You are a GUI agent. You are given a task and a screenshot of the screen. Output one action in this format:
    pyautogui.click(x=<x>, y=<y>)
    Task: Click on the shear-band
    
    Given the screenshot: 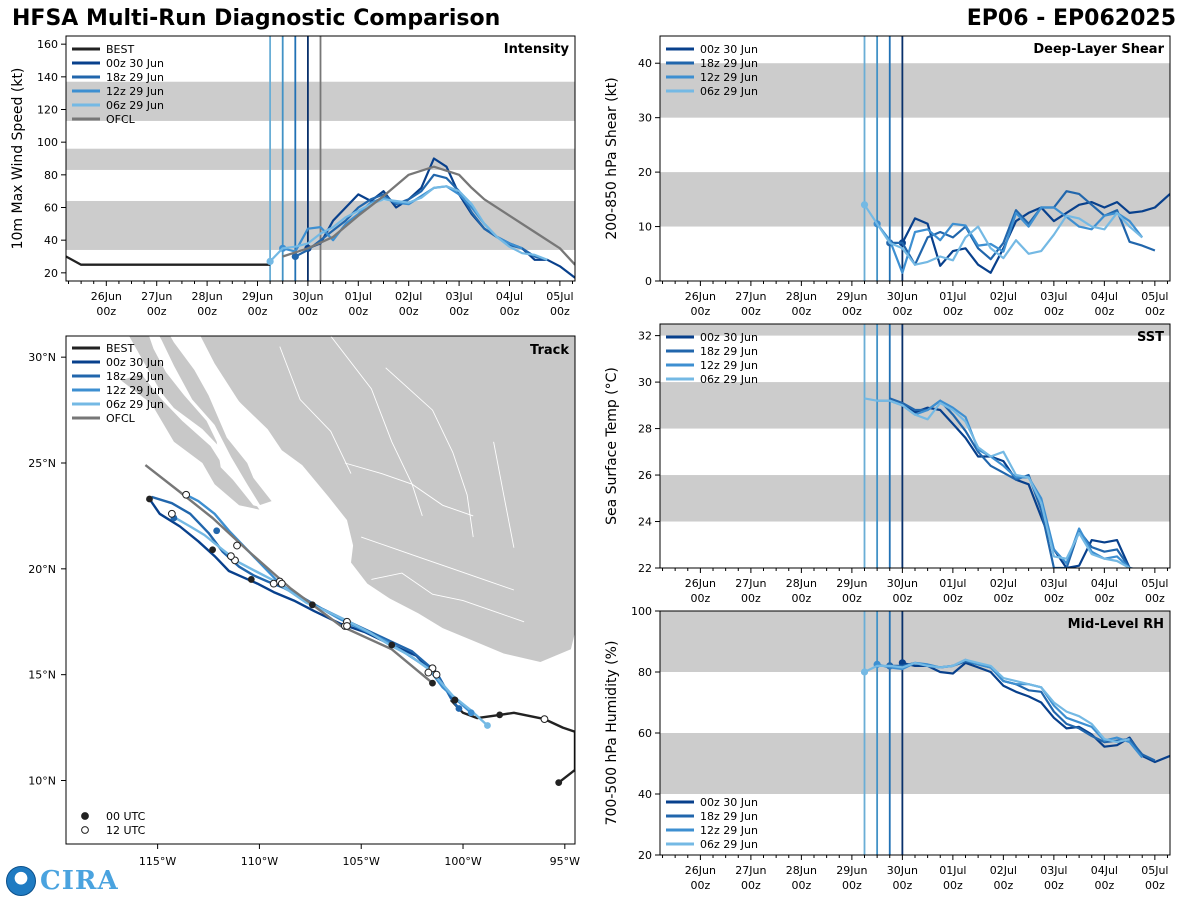 What is the action you would take?
    pyautogui.click(x=915, y=90)
    